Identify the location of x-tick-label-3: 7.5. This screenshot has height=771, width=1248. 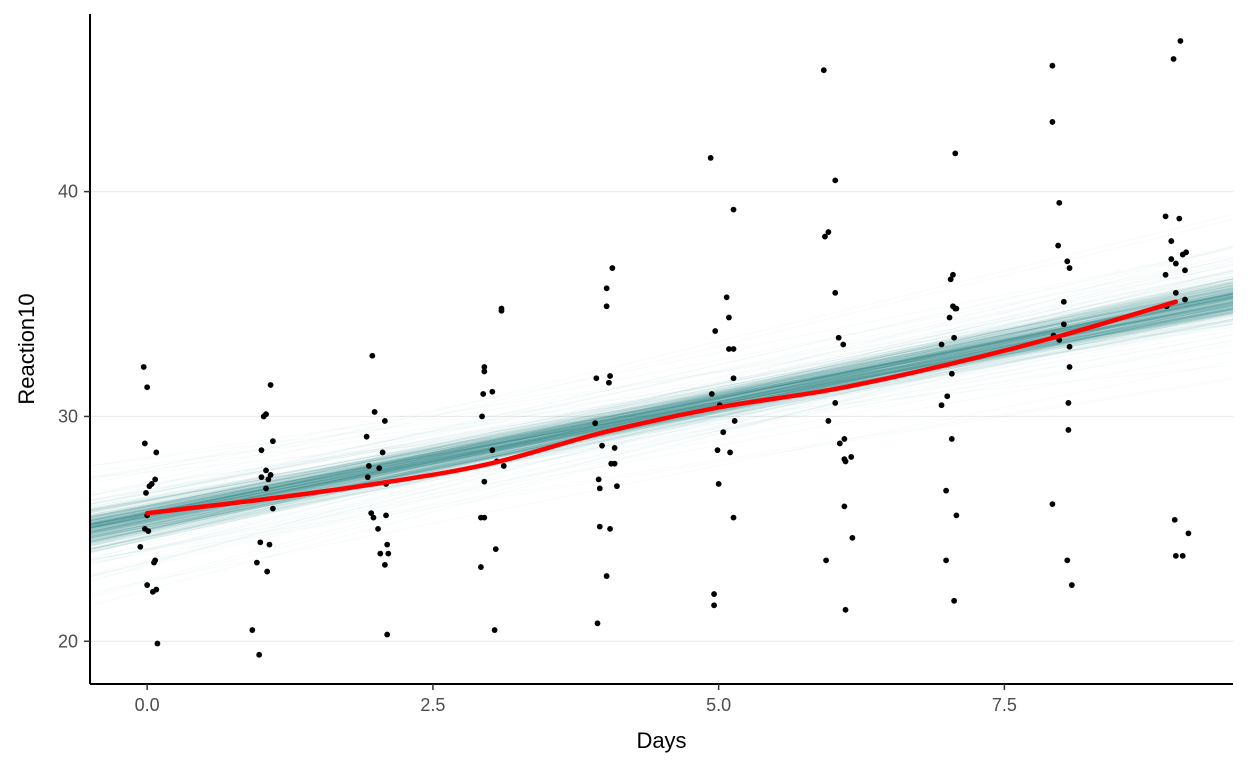
(1004, 705).